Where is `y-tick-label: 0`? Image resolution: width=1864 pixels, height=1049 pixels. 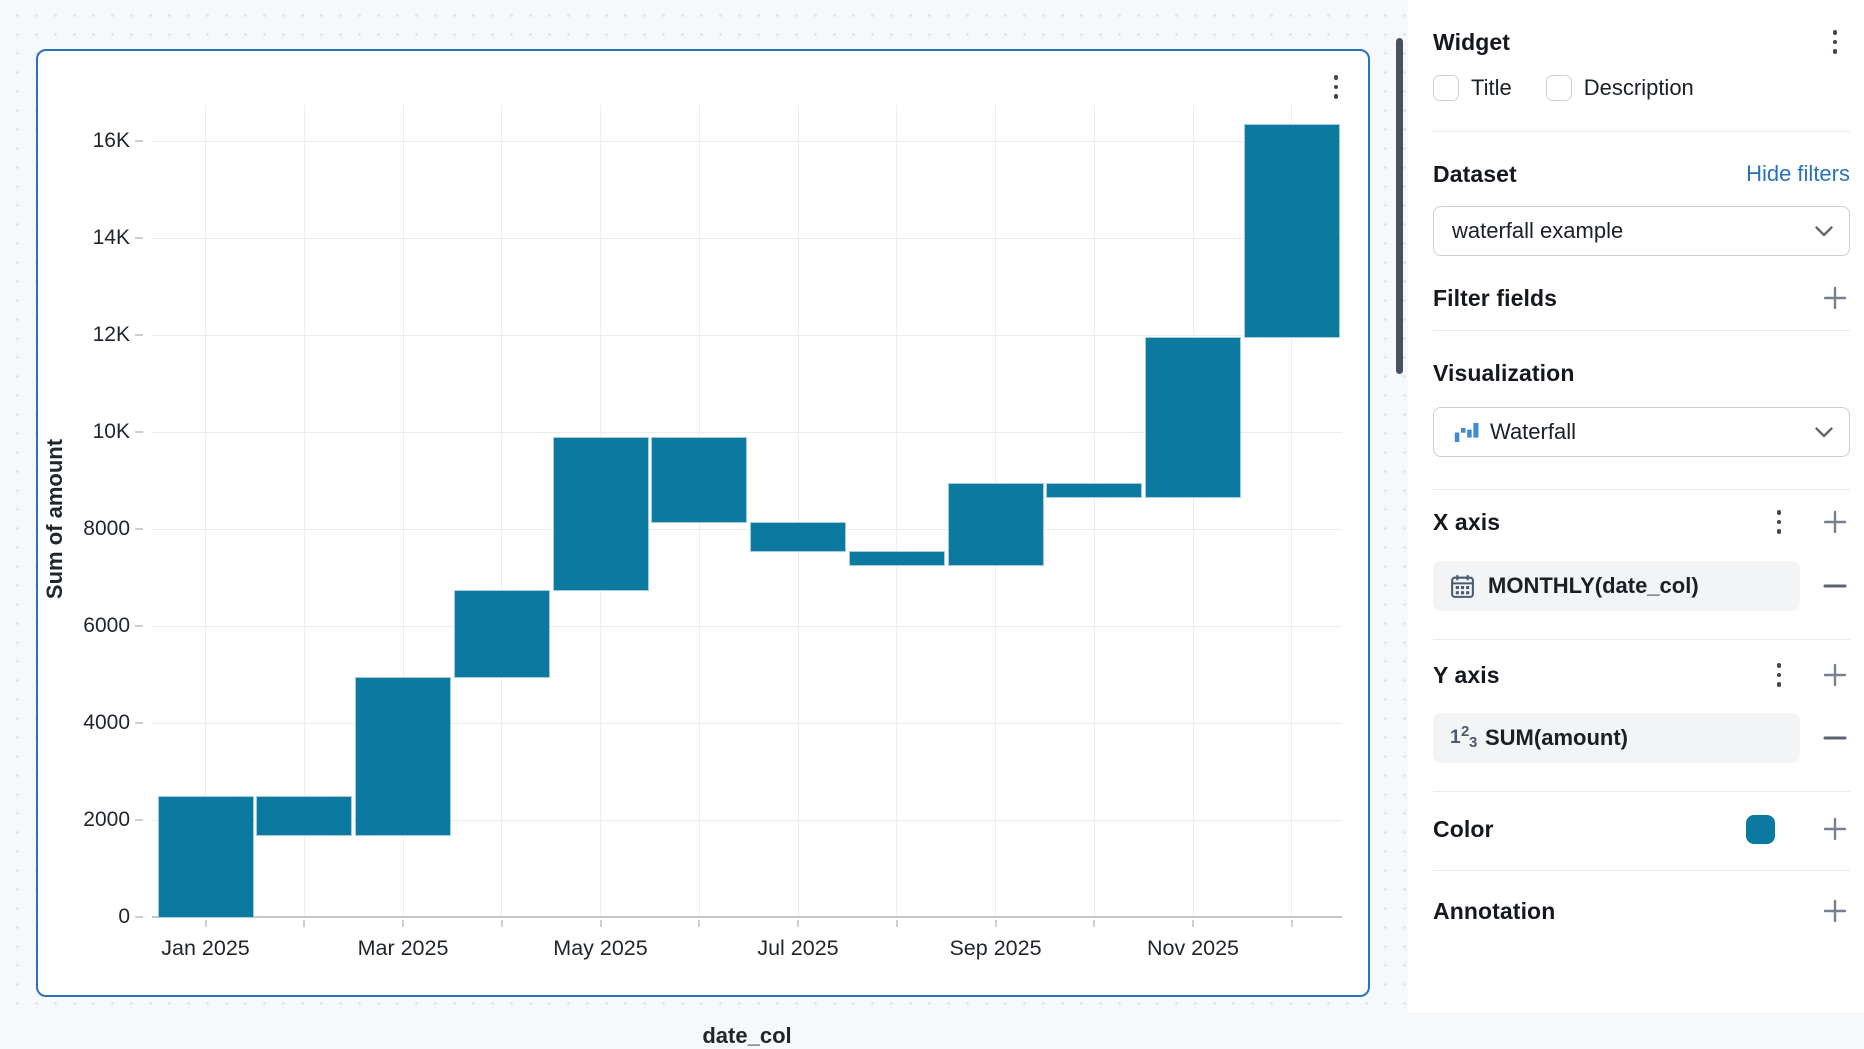 y-tick-label: 0 is located at coordinates (124, 916).